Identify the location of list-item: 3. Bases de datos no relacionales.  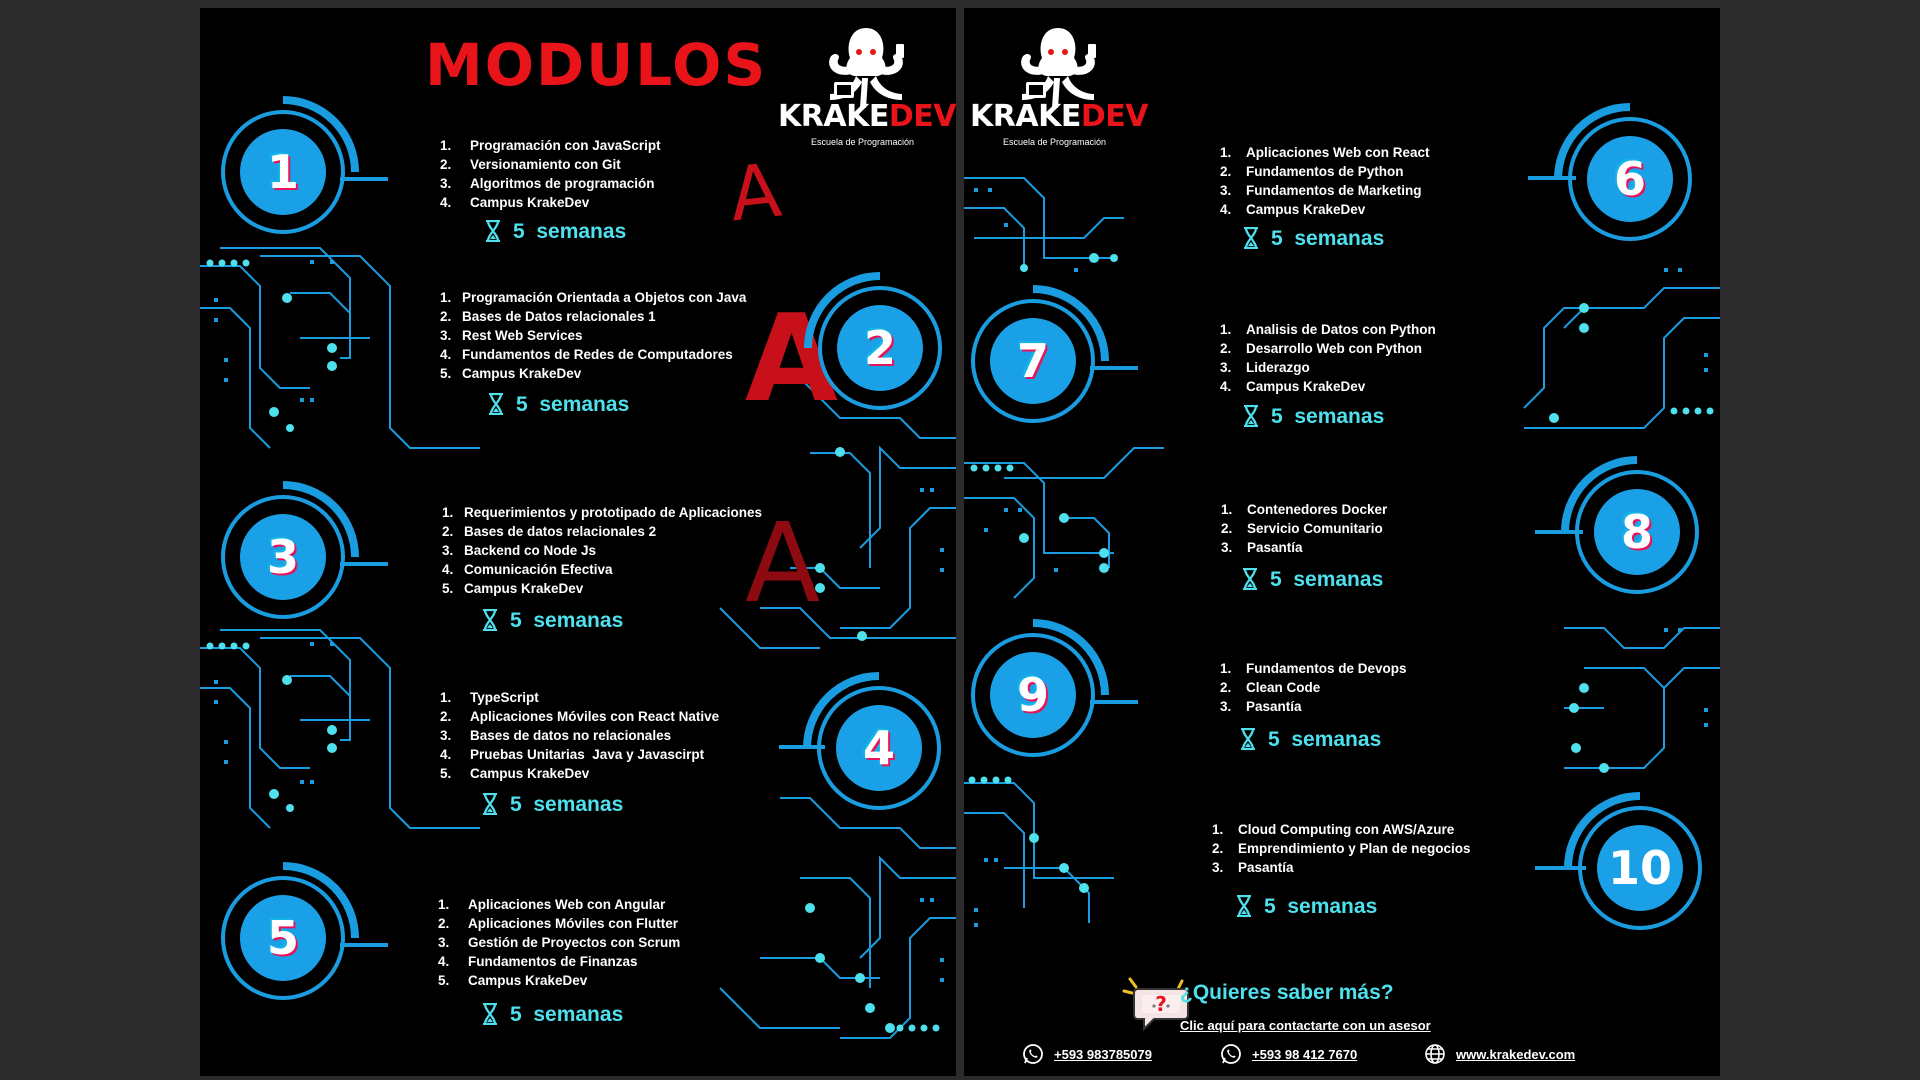
(556, 735).